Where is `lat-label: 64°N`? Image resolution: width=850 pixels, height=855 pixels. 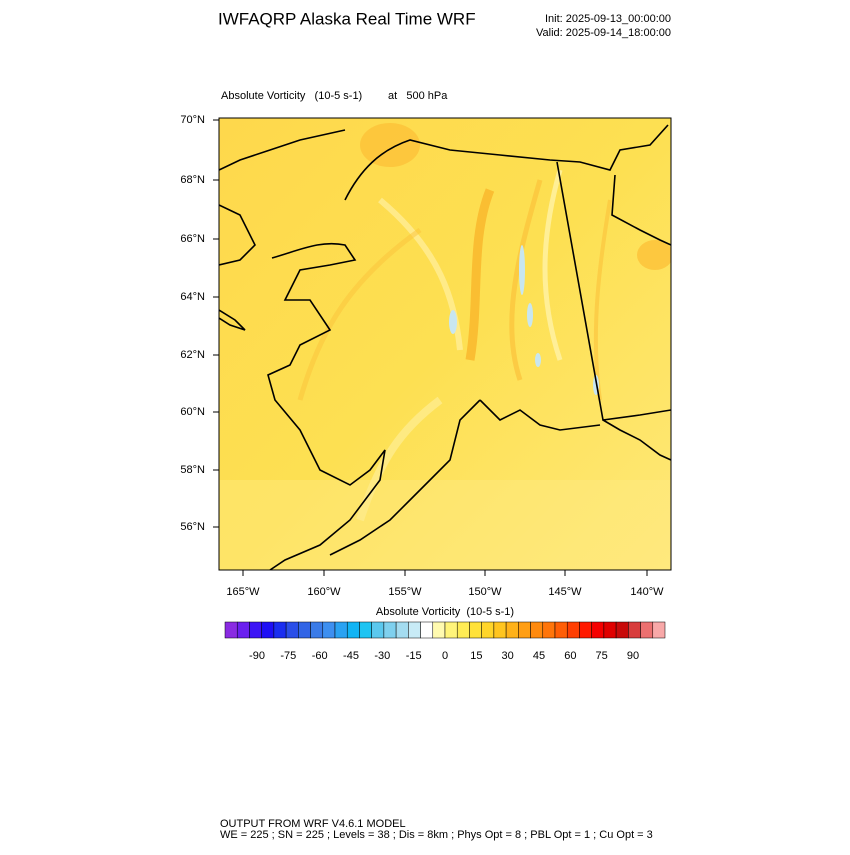
lat-label: 64°N is located at coordinates (192, 297).